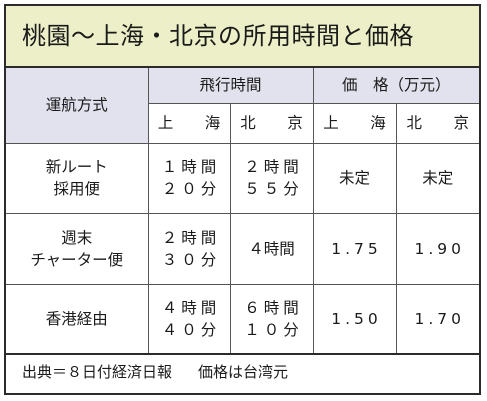 The height and width of the screenshot is (401, 487). I want to click on route-label-line1: 週末, so click(77, 237).